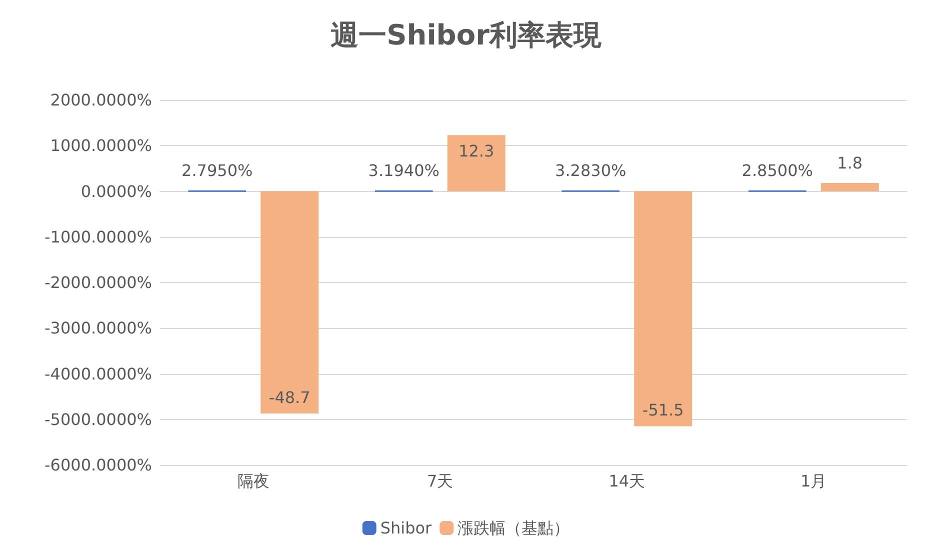  What do you see at coordinates (289, 397) in the screenshot?
I see `data-label: -48.7` at bounding box center [289, 397].